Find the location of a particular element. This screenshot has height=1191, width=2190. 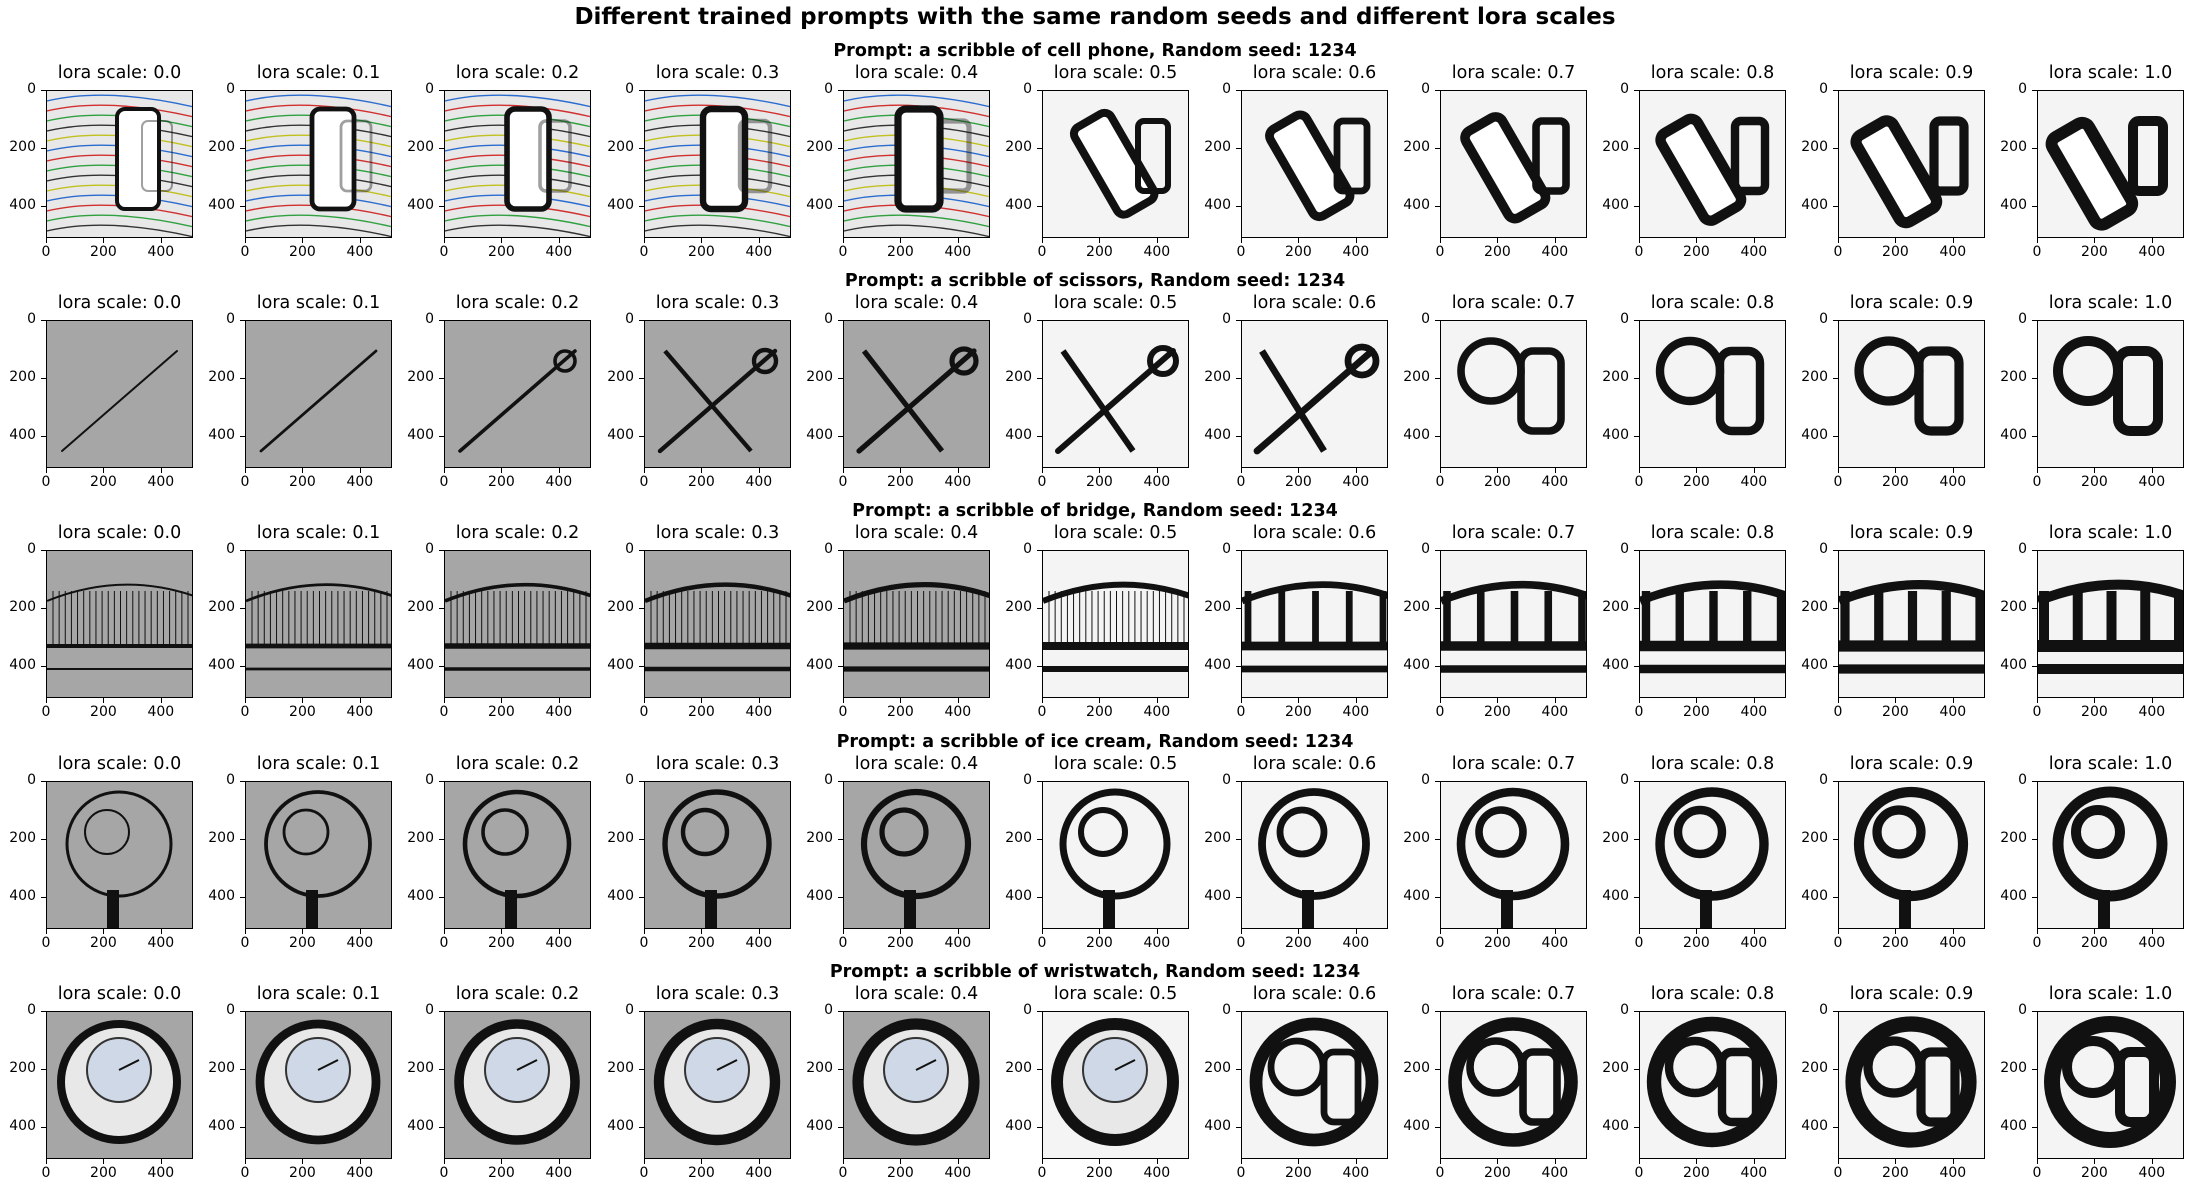

watch-case is located at coordinates (1513, 1082).